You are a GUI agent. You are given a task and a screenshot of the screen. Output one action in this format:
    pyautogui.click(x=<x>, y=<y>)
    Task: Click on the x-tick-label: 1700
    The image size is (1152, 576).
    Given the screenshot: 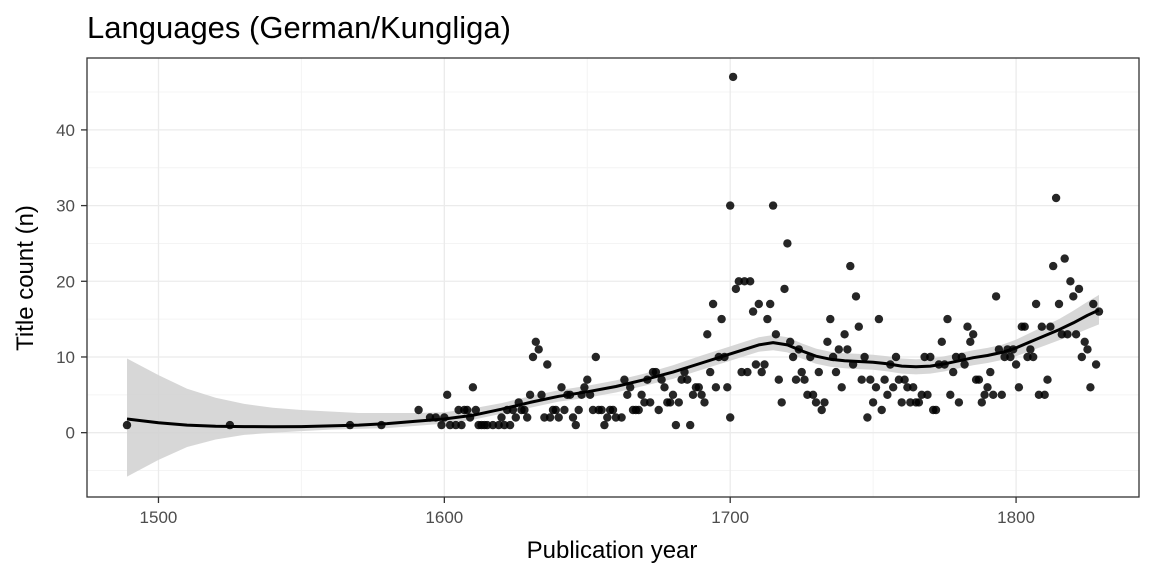 What is the action you would take?
    pyautogui.click(x=730, y=517)
    